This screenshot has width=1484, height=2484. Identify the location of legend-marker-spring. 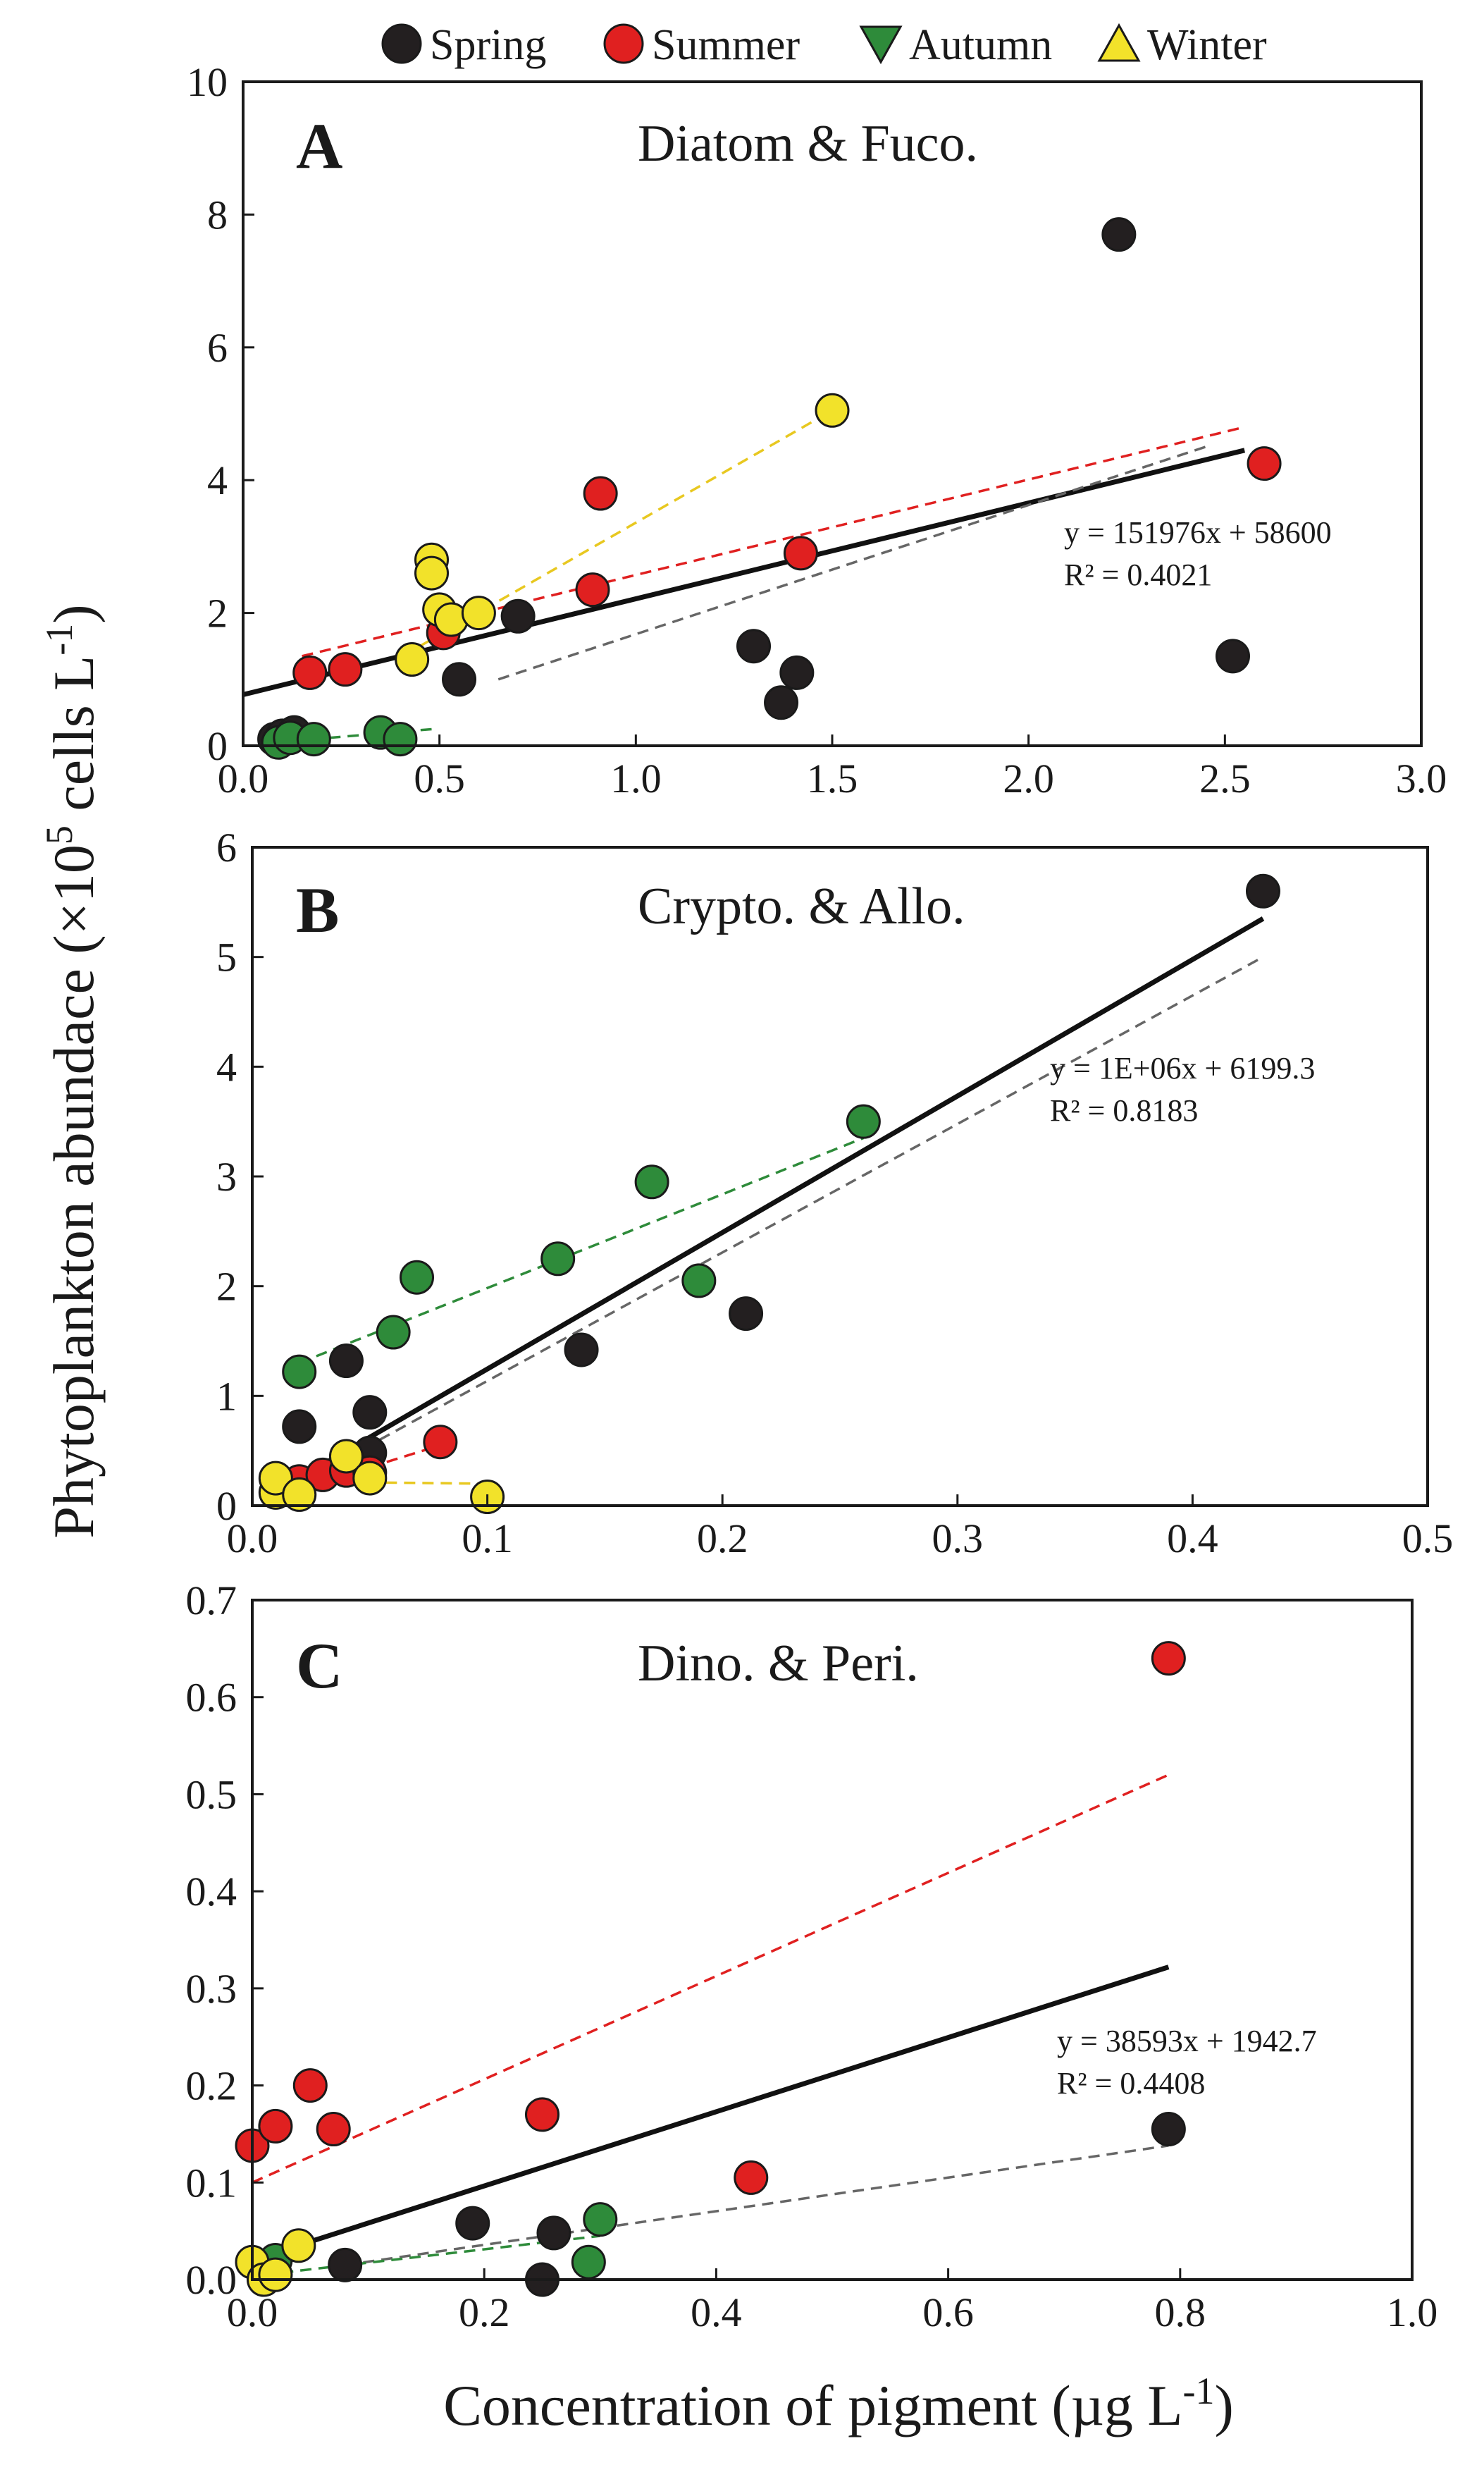
(401, 44).